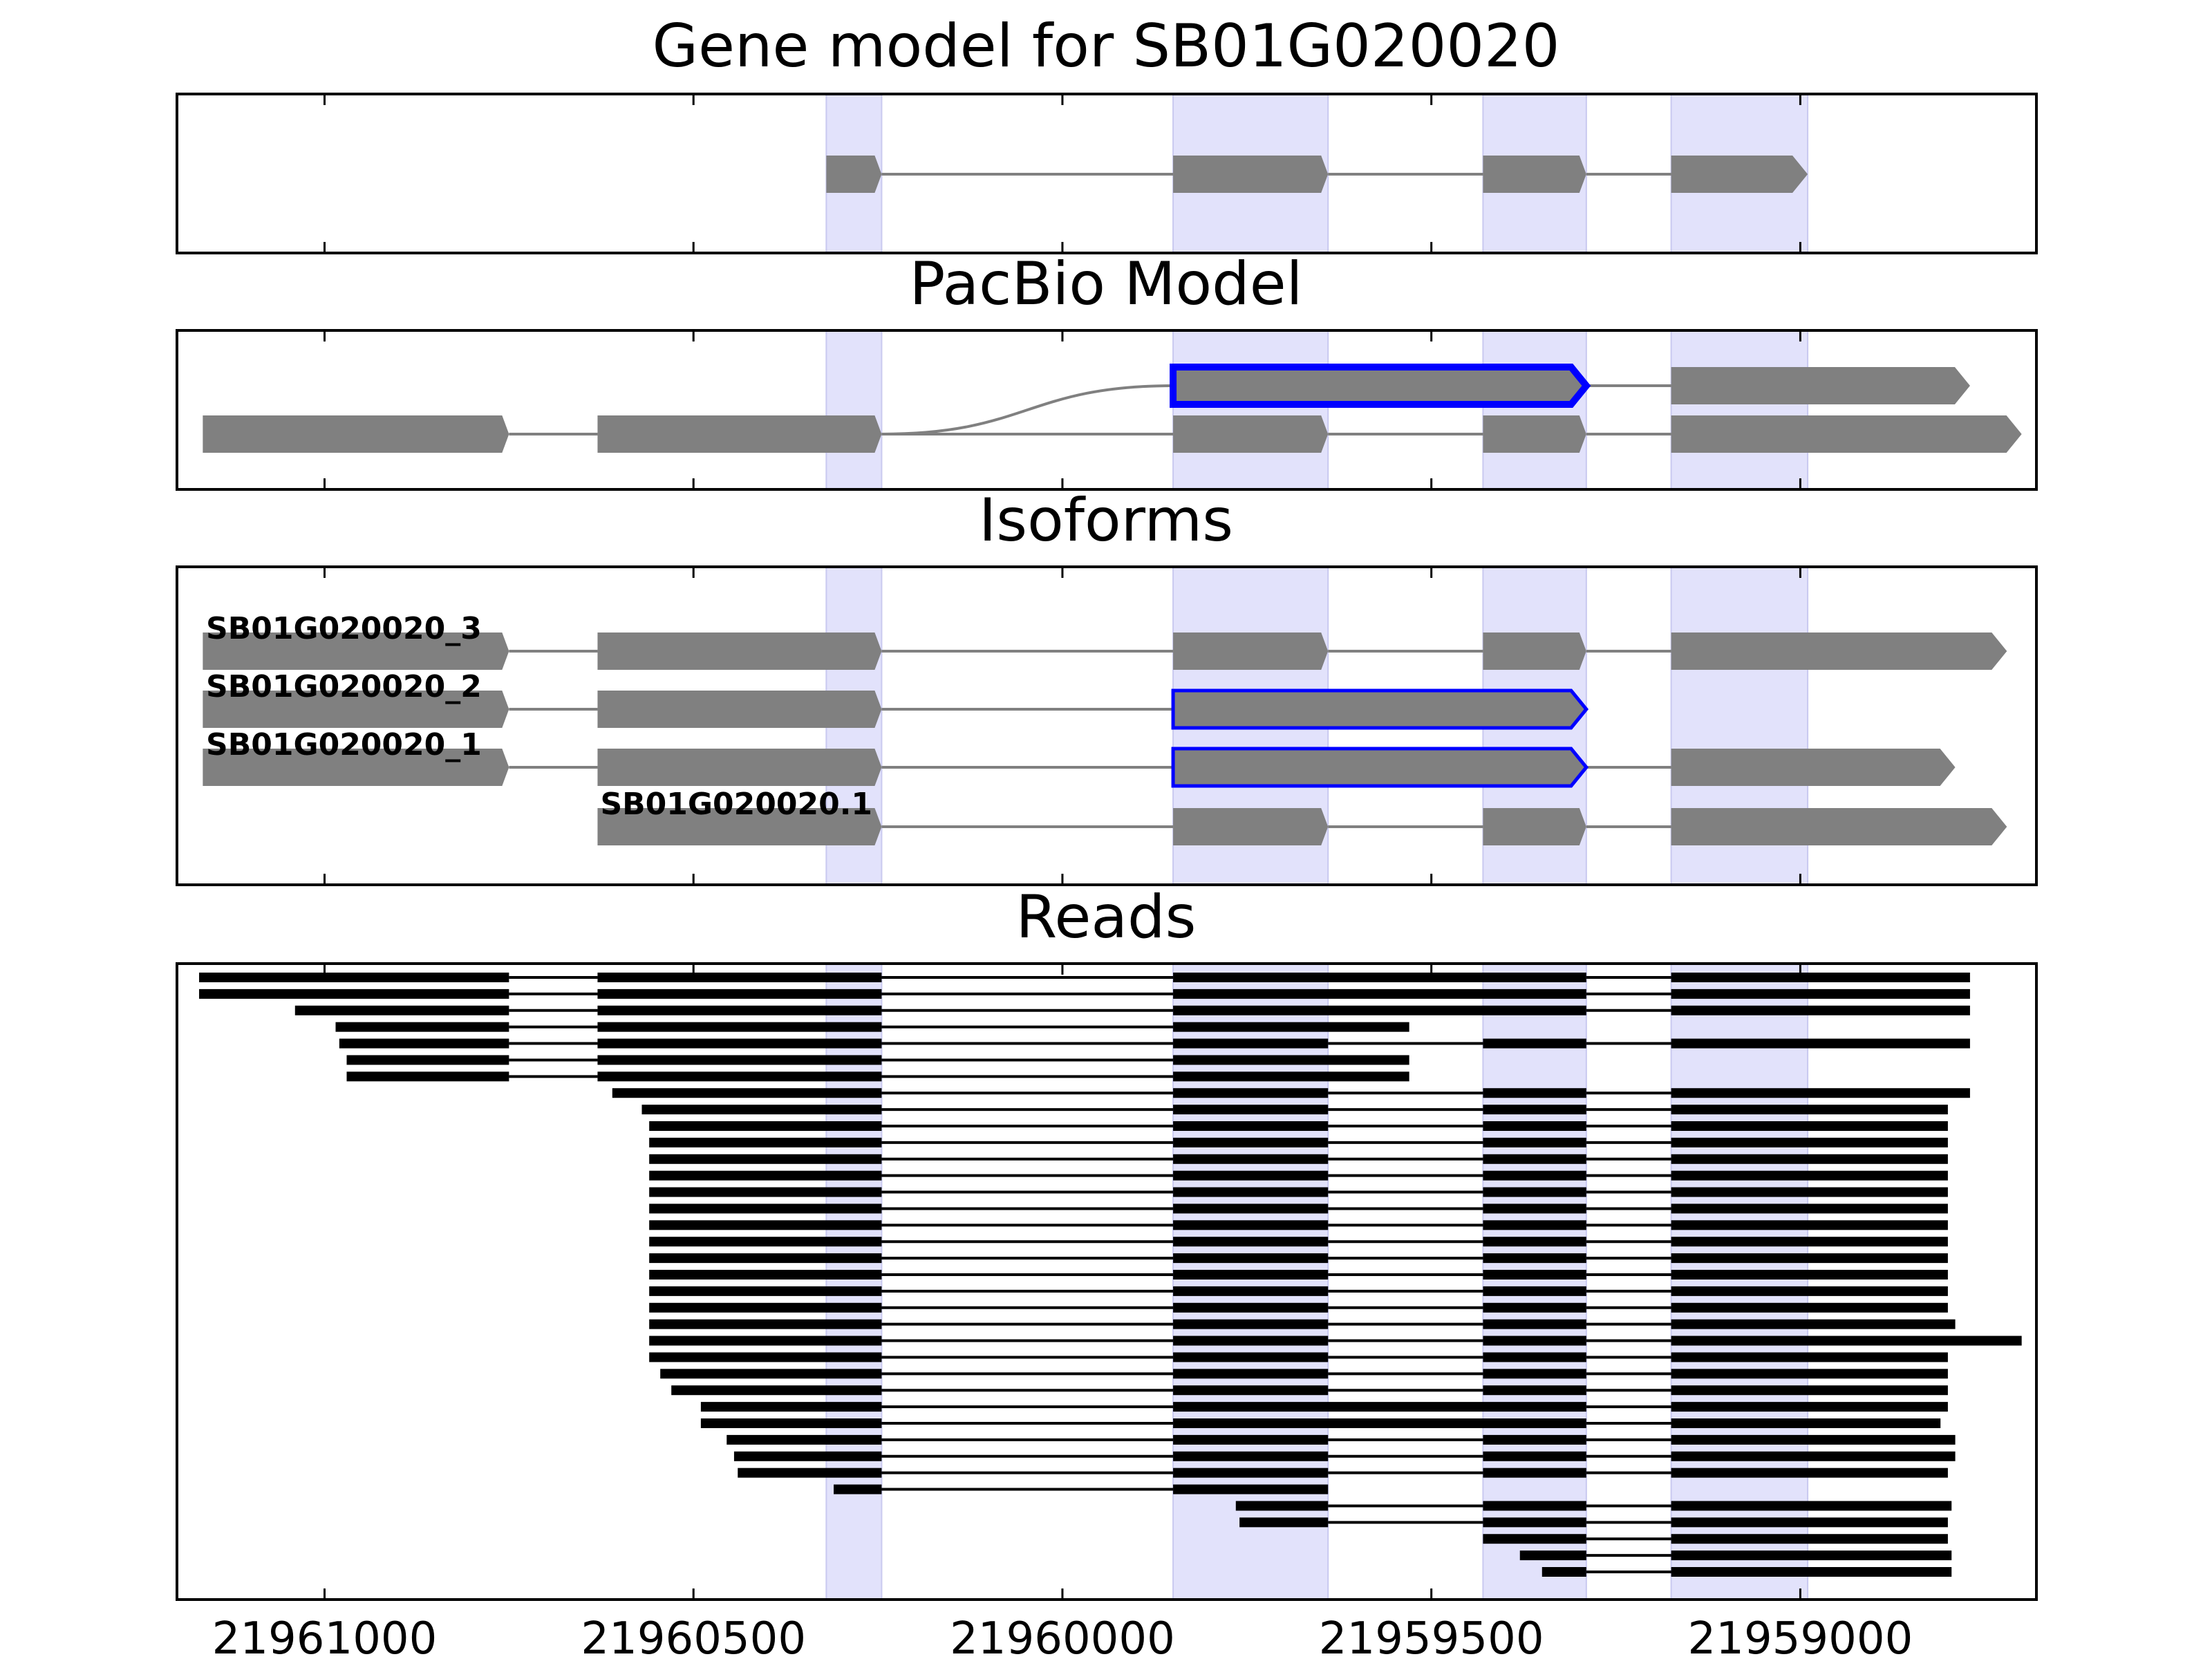 The height and width of the screenshot is (1659, 2212). Describe the element at coordinates (1062, 174) in the screenshot. I see `gene-model-ticks` at that location.